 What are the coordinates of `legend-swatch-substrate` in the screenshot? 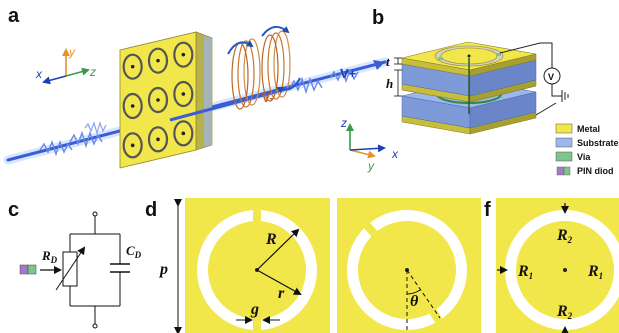 It's located at (564, 142).